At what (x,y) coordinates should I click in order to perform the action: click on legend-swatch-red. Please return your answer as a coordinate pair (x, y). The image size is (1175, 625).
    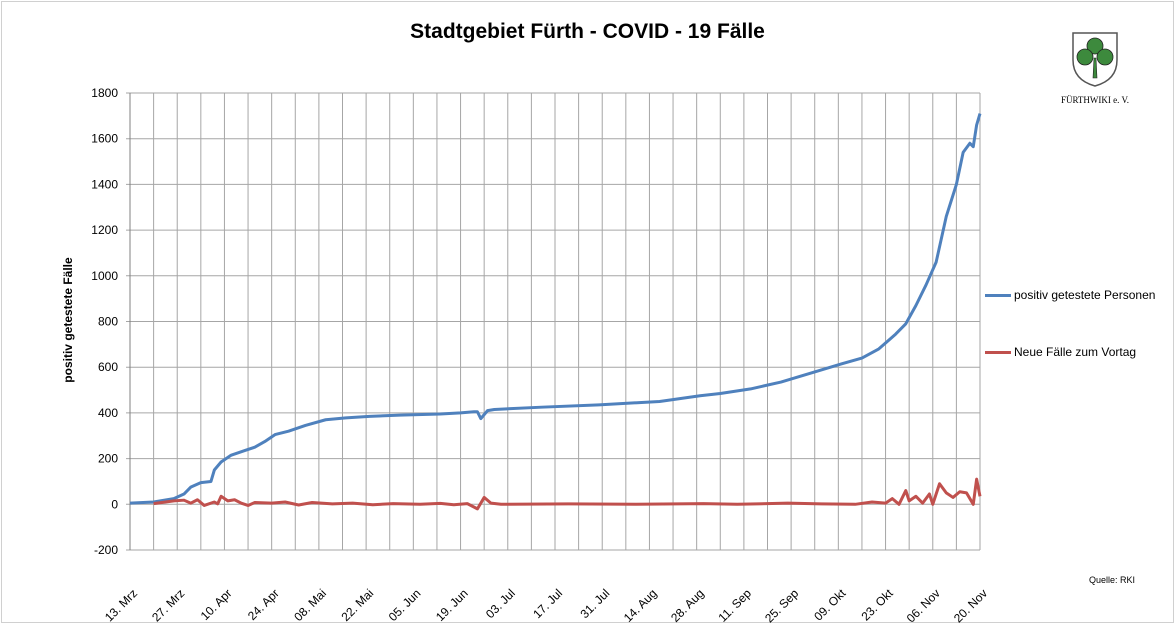
    Looking at the image, I should click on (998, 352).